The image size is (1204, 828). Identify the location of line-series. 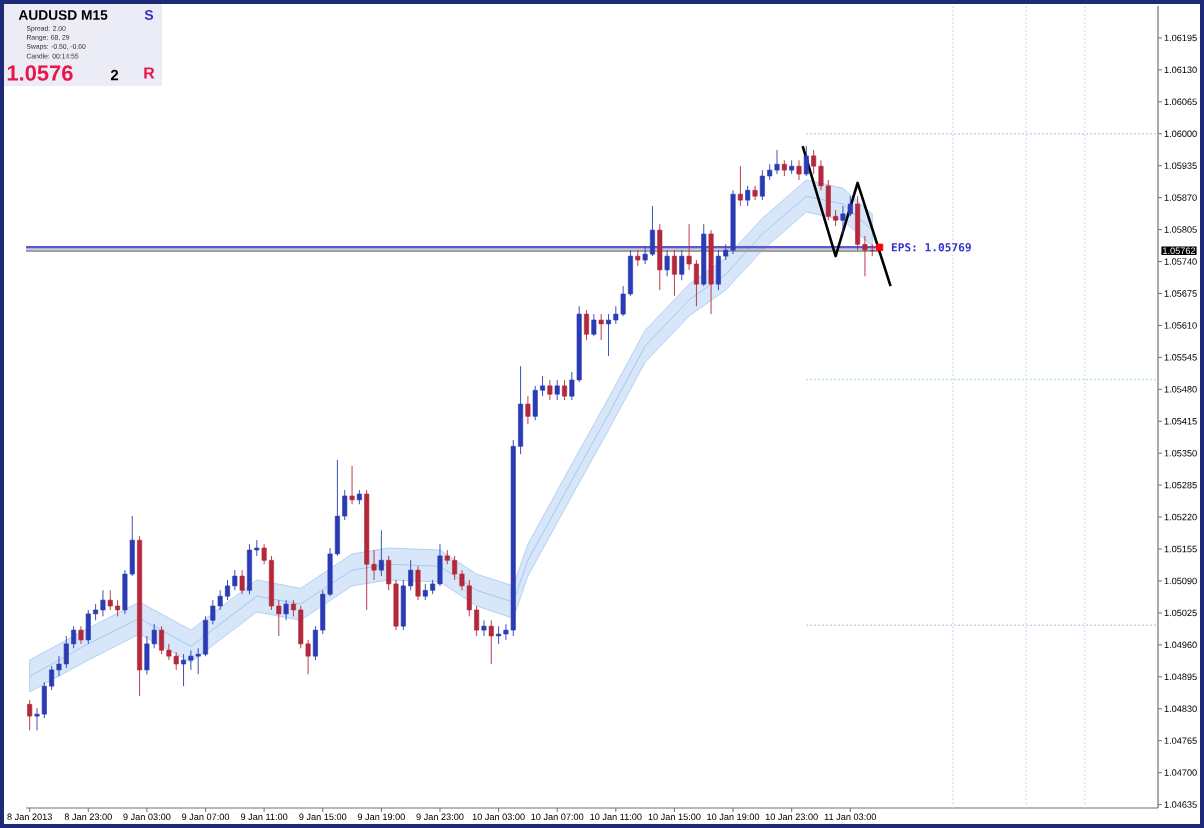
(846, 216).